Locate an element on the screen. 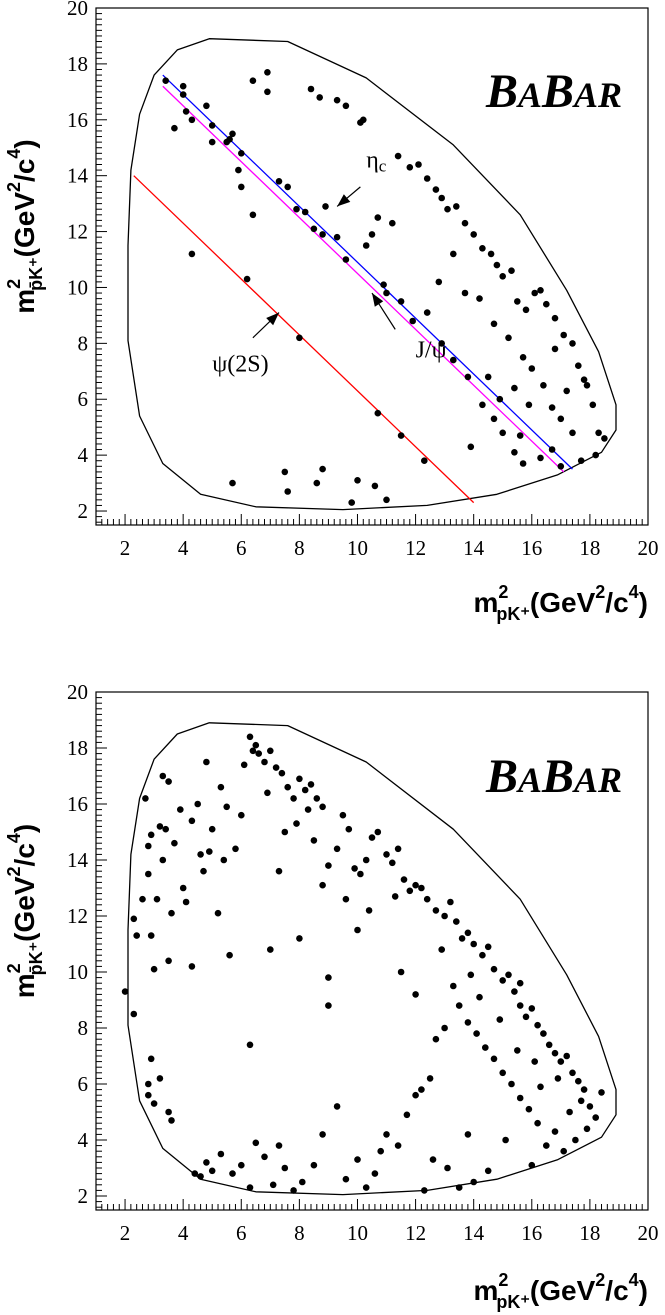 The width and height of the screenshot is (665, 1315). babar-logo: BABAR is located at coordinates (553, 776).